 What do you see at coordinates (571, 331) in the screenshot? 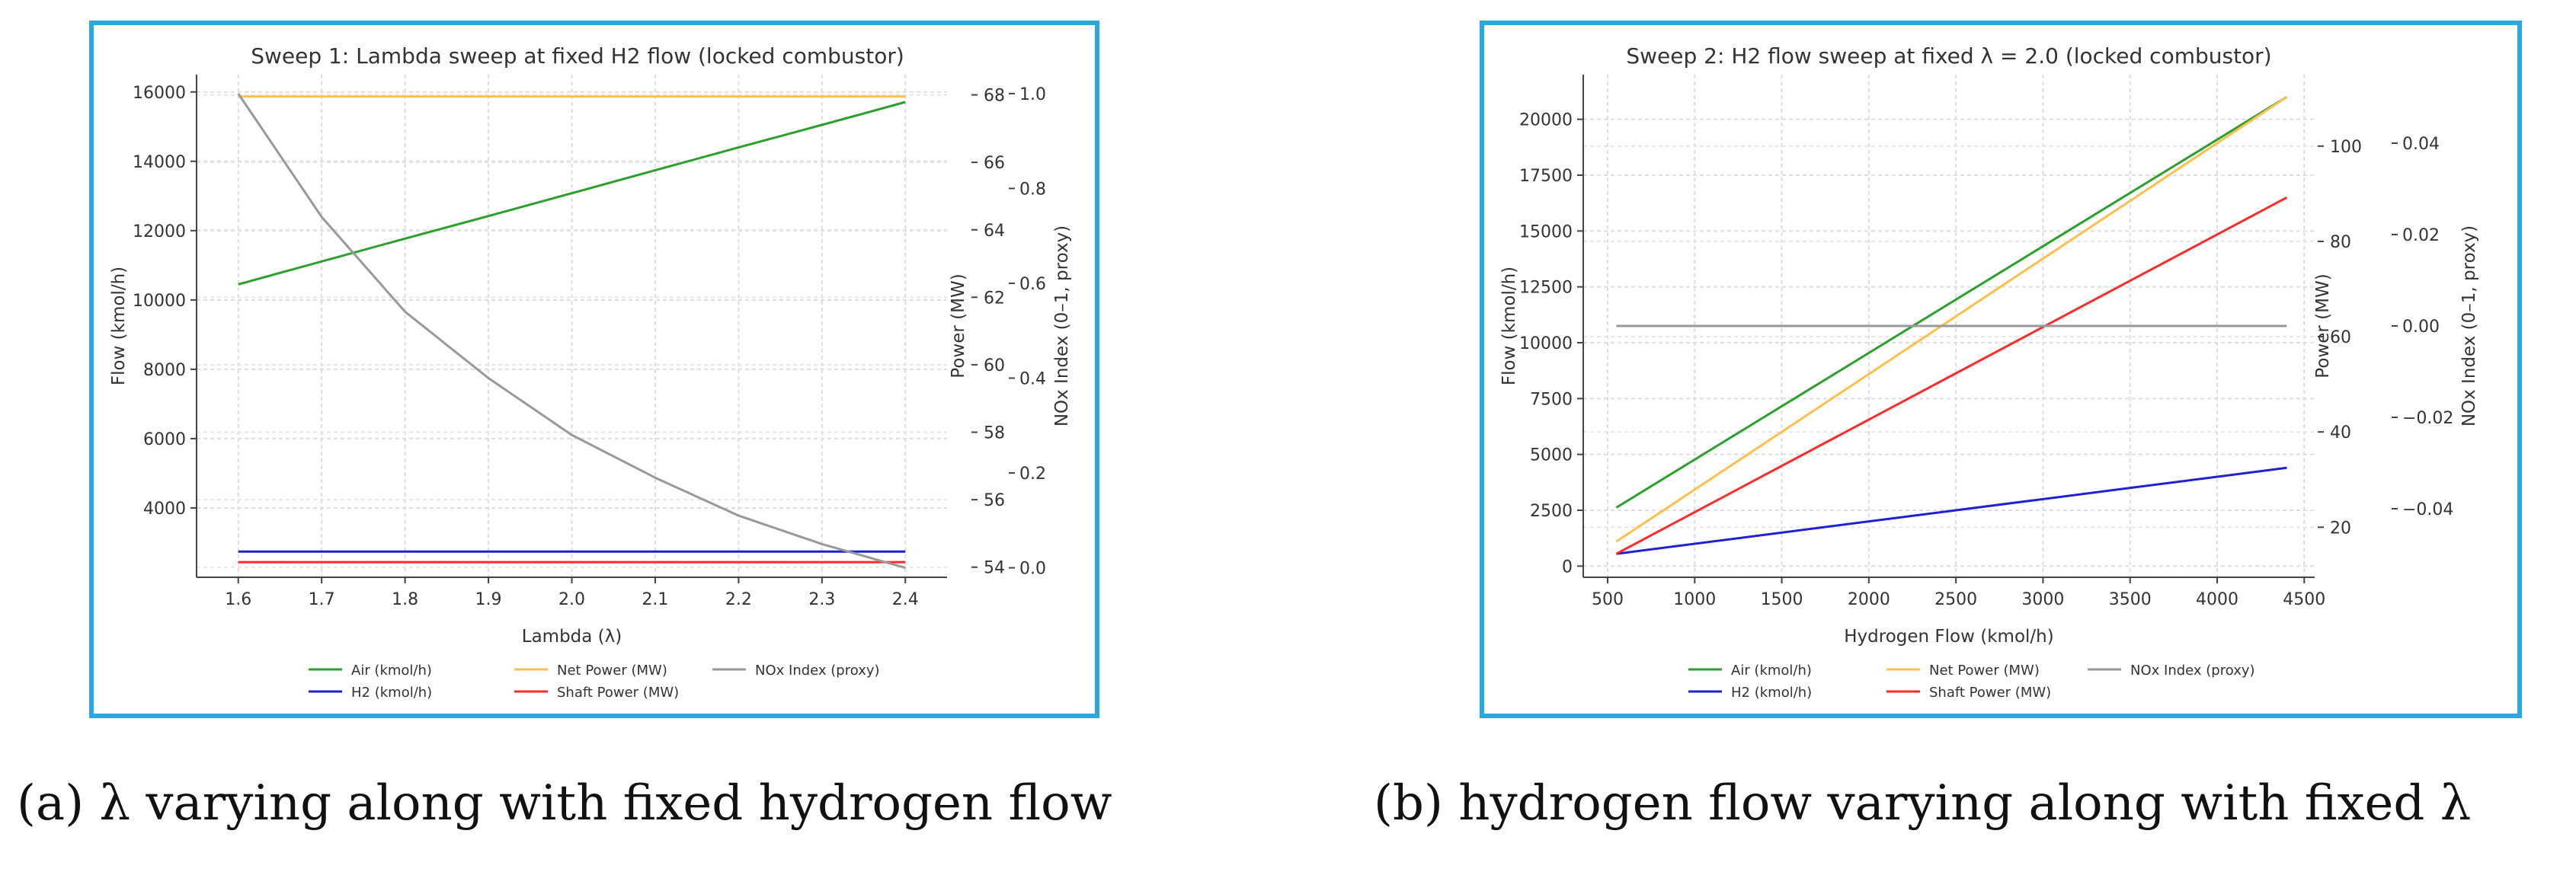
I see `series-line-nox-index-proxy` at bounding box center [571, 331].